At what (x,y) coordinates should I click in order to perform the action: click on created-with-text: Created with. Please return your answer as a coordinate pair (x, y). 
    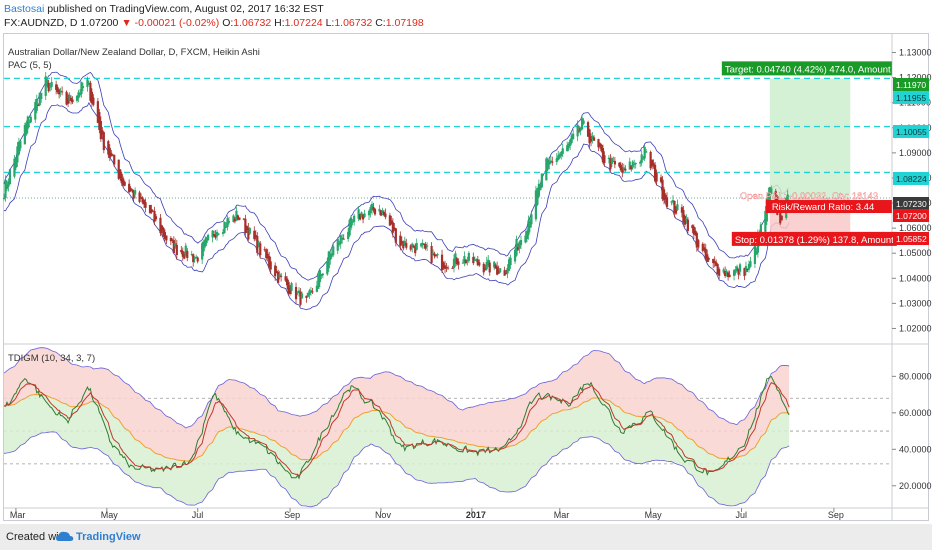
    Looking at the image, I should click on (37, 537).